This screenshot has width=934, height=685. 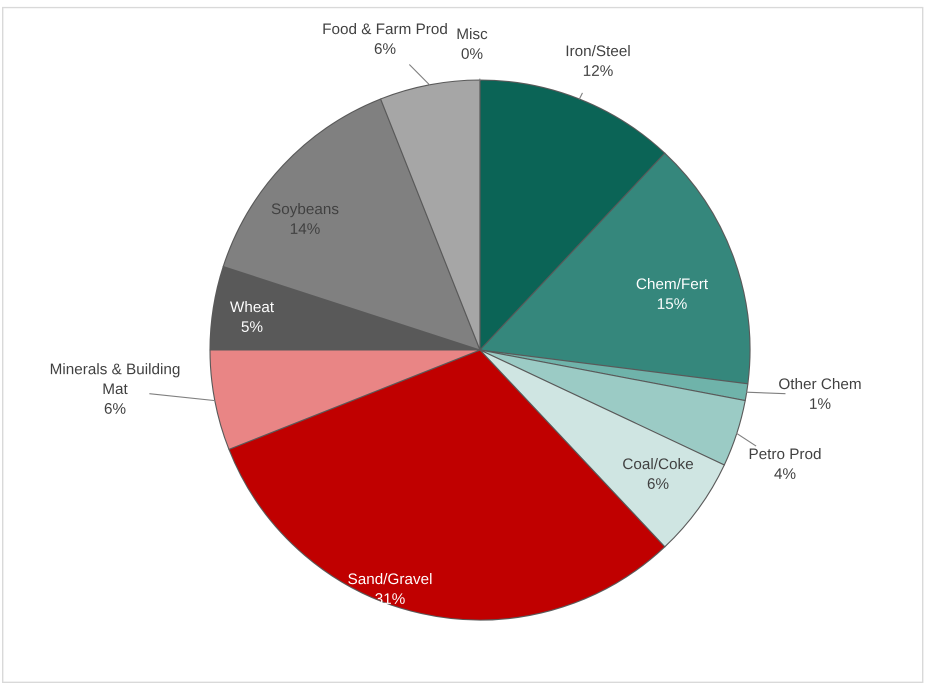 What do you see at coordinates (385, 28) in the screenshot?
I see `slice-label: Food & Farm Prod` at bounding box center [385, 28].